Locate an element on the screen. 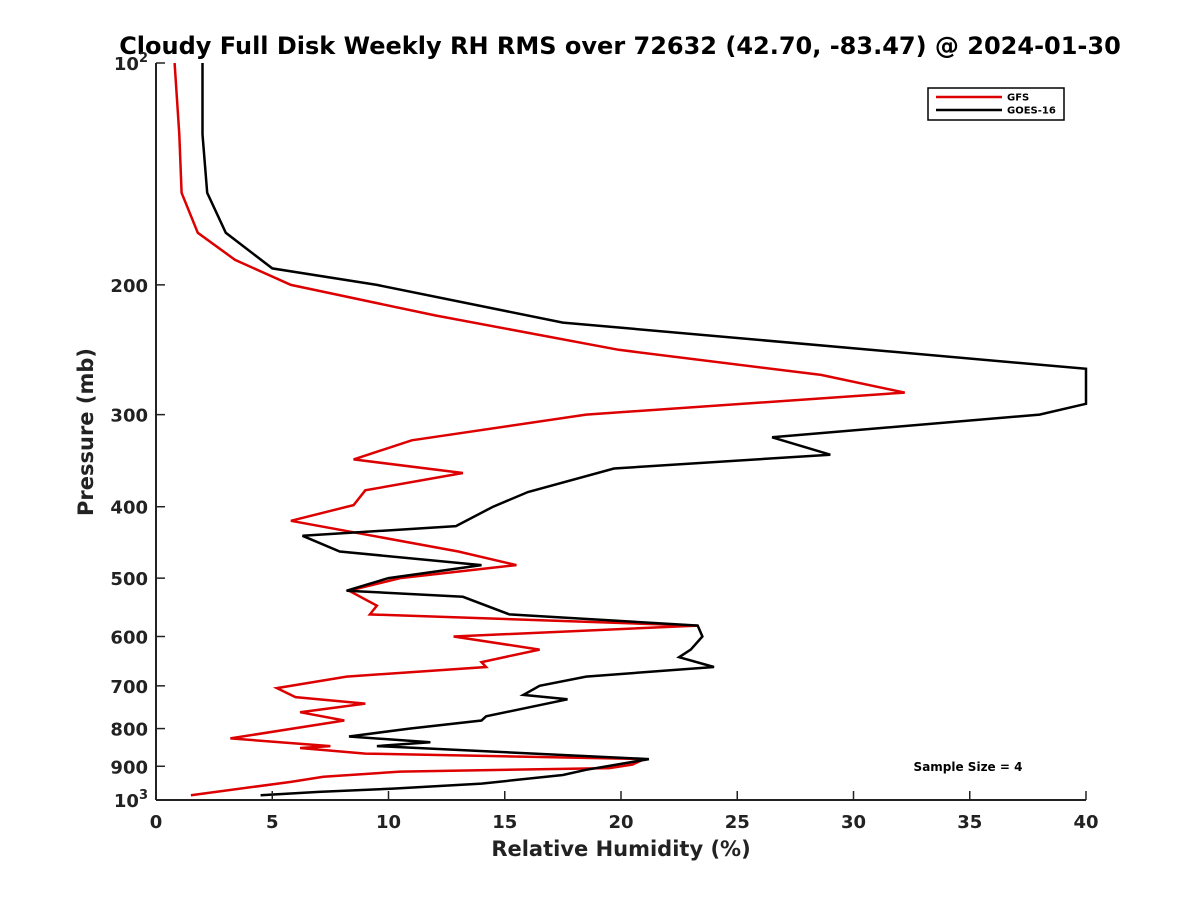  x-tick-label: 0 is located at coordinates (156, 822).